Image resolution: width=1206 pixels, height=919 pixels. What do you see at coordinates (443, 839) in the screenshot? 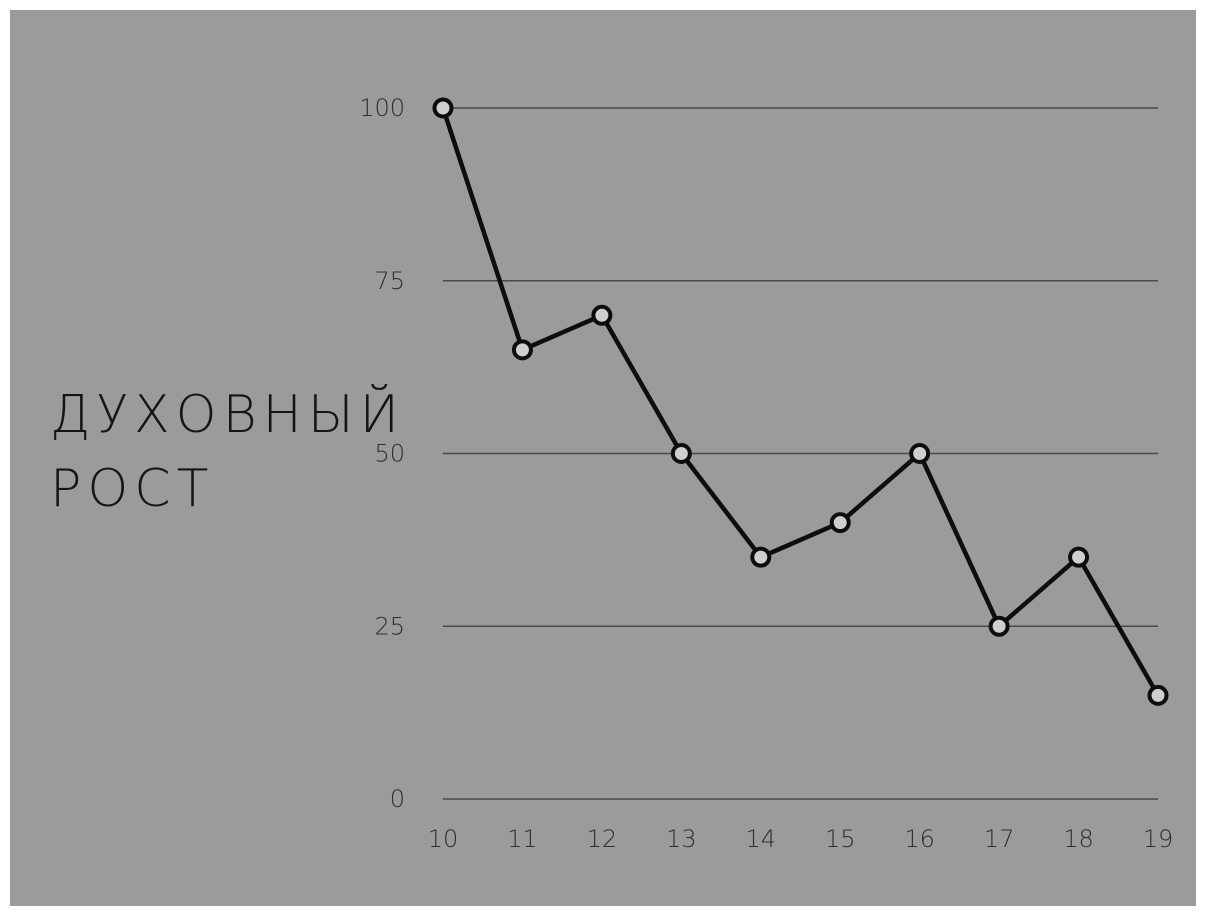
I see `x-tick-label: 10` at bounding box center [443, 839].